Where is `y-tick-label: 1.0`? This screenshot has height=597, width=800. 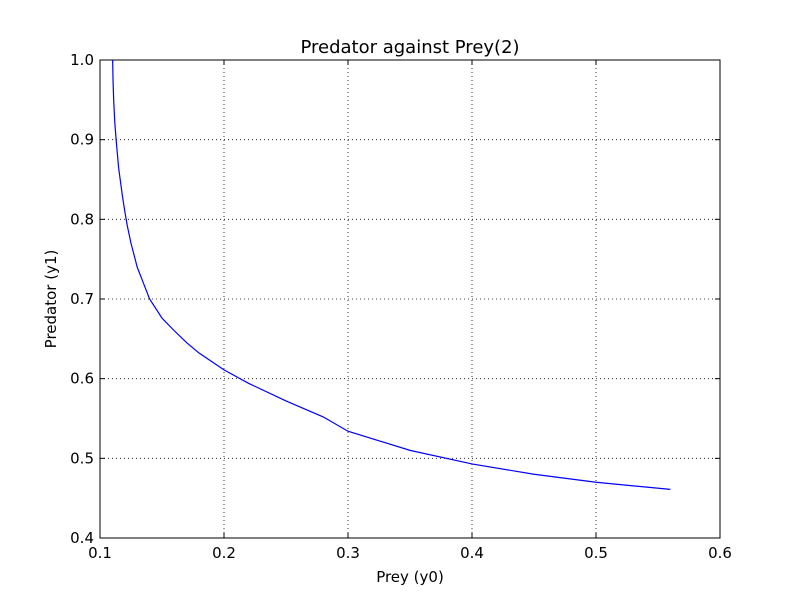 y-tick-label: 1.0 is located at coordinates (82, 60).